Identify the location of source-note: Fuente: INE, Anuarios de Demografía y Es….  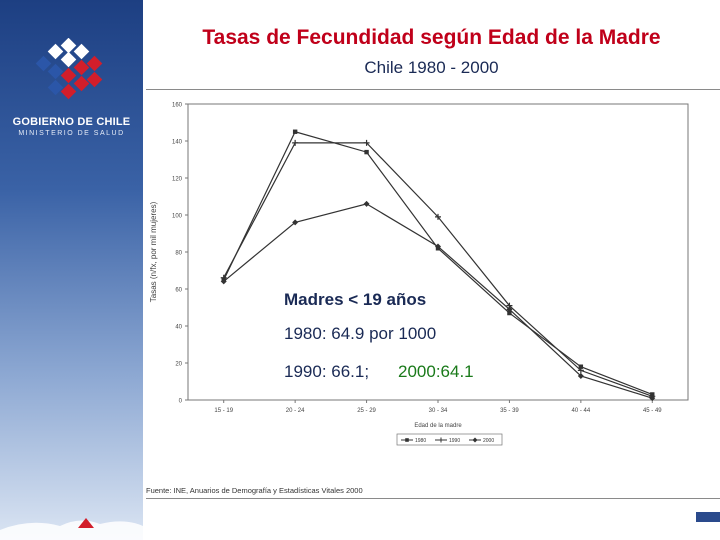
(254, 490).